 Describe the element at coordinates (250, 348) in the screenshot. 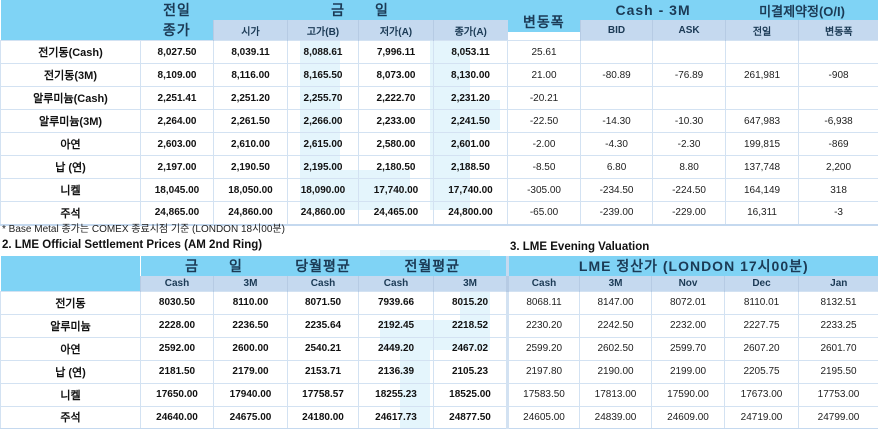

I see `today-3m: 2600.00` at that location.